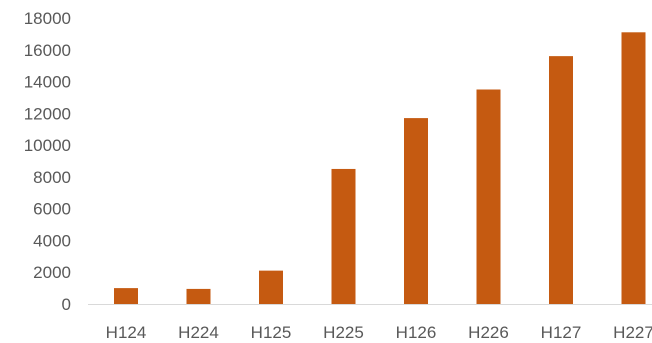 Image resolution: width=652 pixels, height=343 pixels. I want to click on bar-h127, so click(561, 180).